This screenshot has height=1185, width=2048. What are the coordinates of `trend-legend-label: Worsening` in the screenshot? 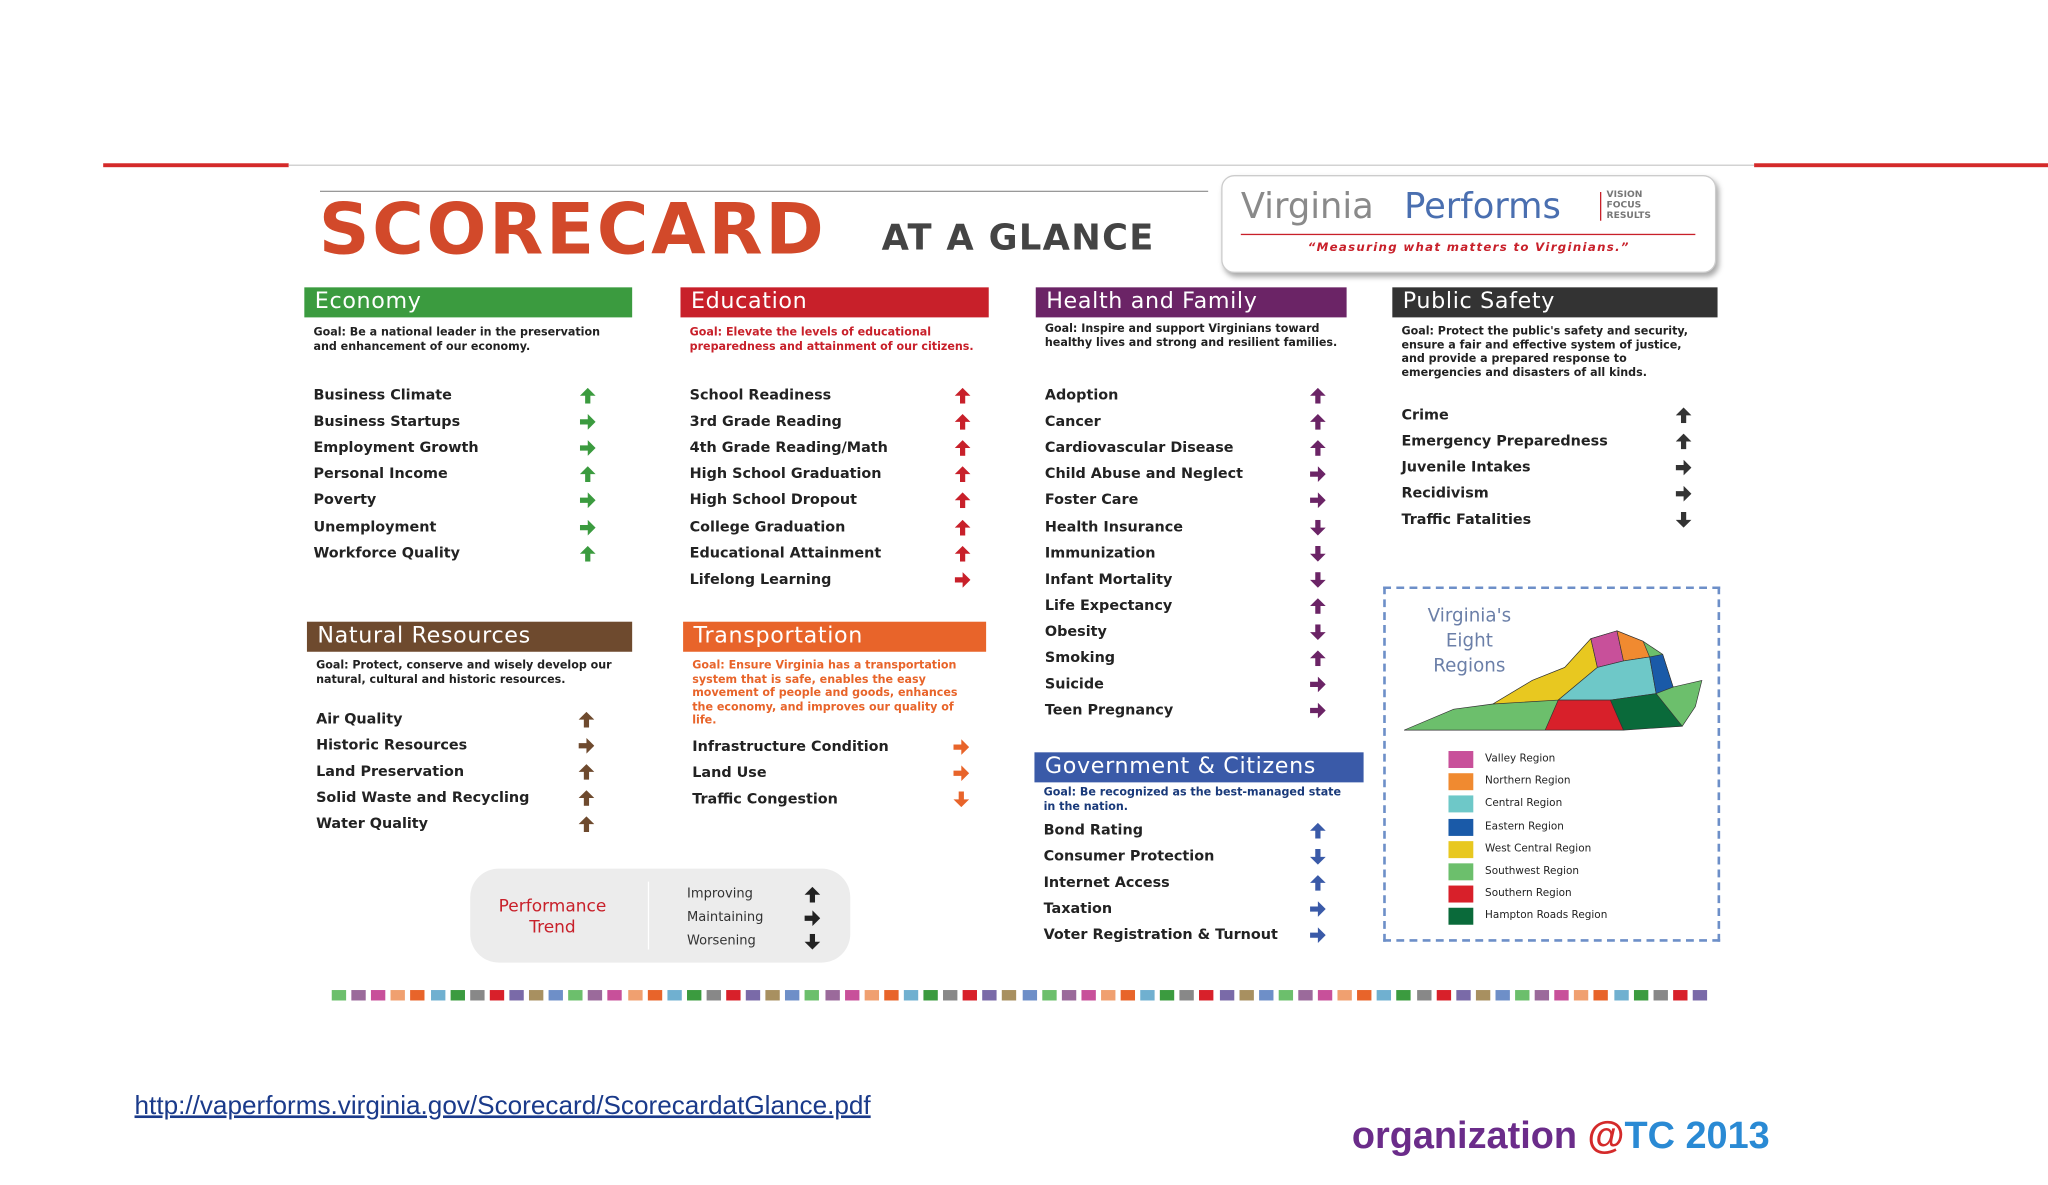 It's located at (721, 941).